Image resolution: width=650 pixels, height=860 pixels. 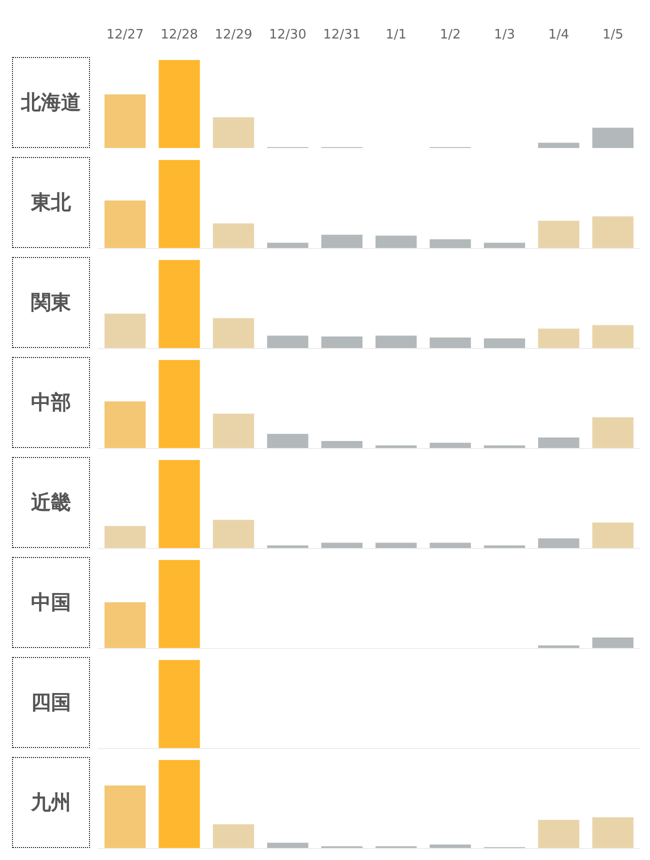 I want to click on x-tick-label: 1/4, so click(x=559, y=34).